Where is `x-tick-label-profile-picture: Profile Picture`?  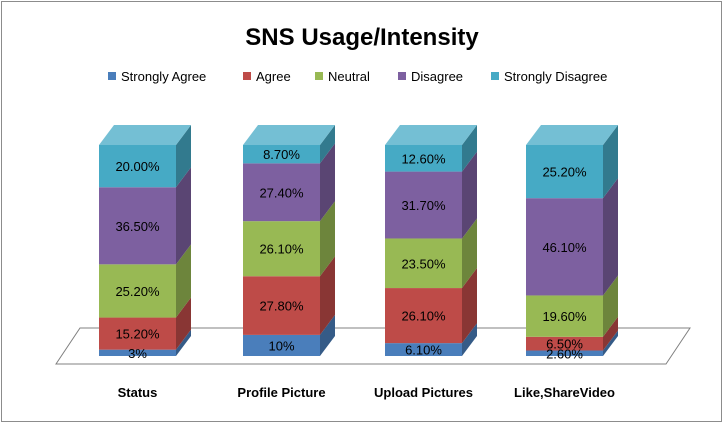
x-tick-label-profile-picture: Profile Picture is located at coordinates (281, 392).